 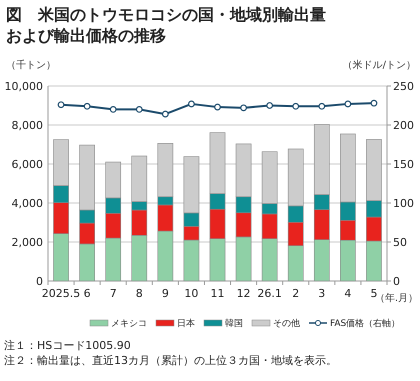 I want to click on y2-tick-label: 0, so click(x=396, y=281).